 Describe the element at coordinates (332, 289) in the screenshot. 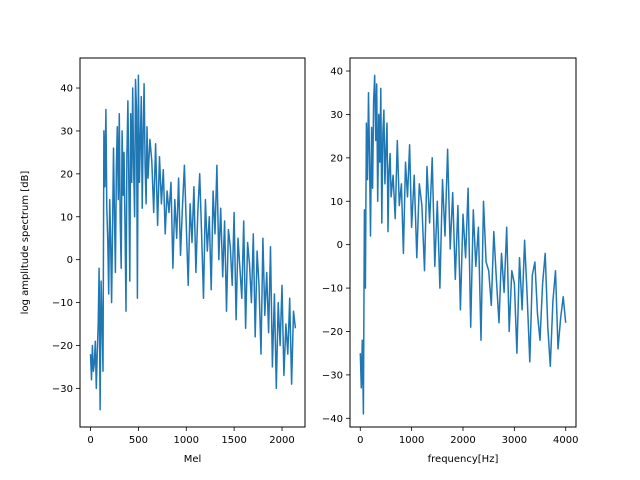

I see `right-chart-y-tick-label: −10` at that location.